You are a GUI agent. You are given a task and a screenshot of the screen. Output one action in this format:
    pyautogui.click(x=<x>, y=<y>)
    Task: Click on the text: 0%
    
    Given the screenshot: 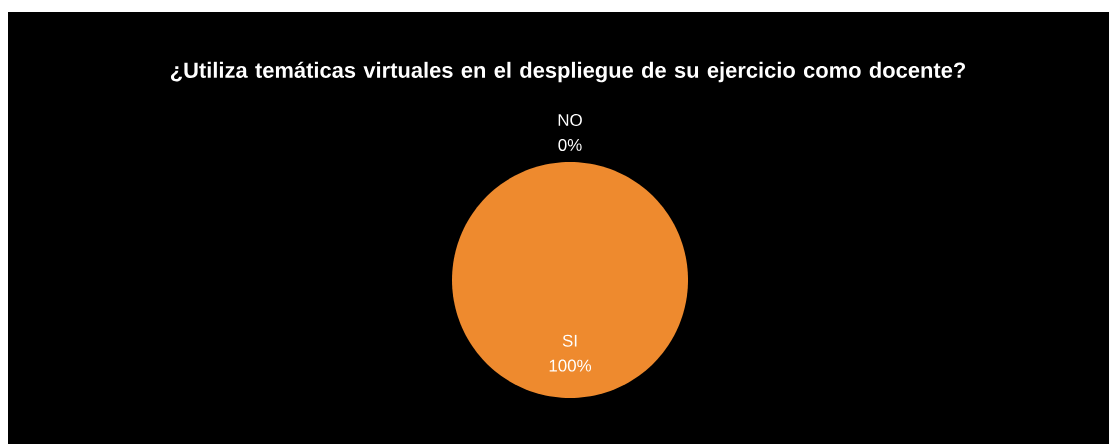 What is the action you would take?
    pyautogui.click(x=570, y=144)
    